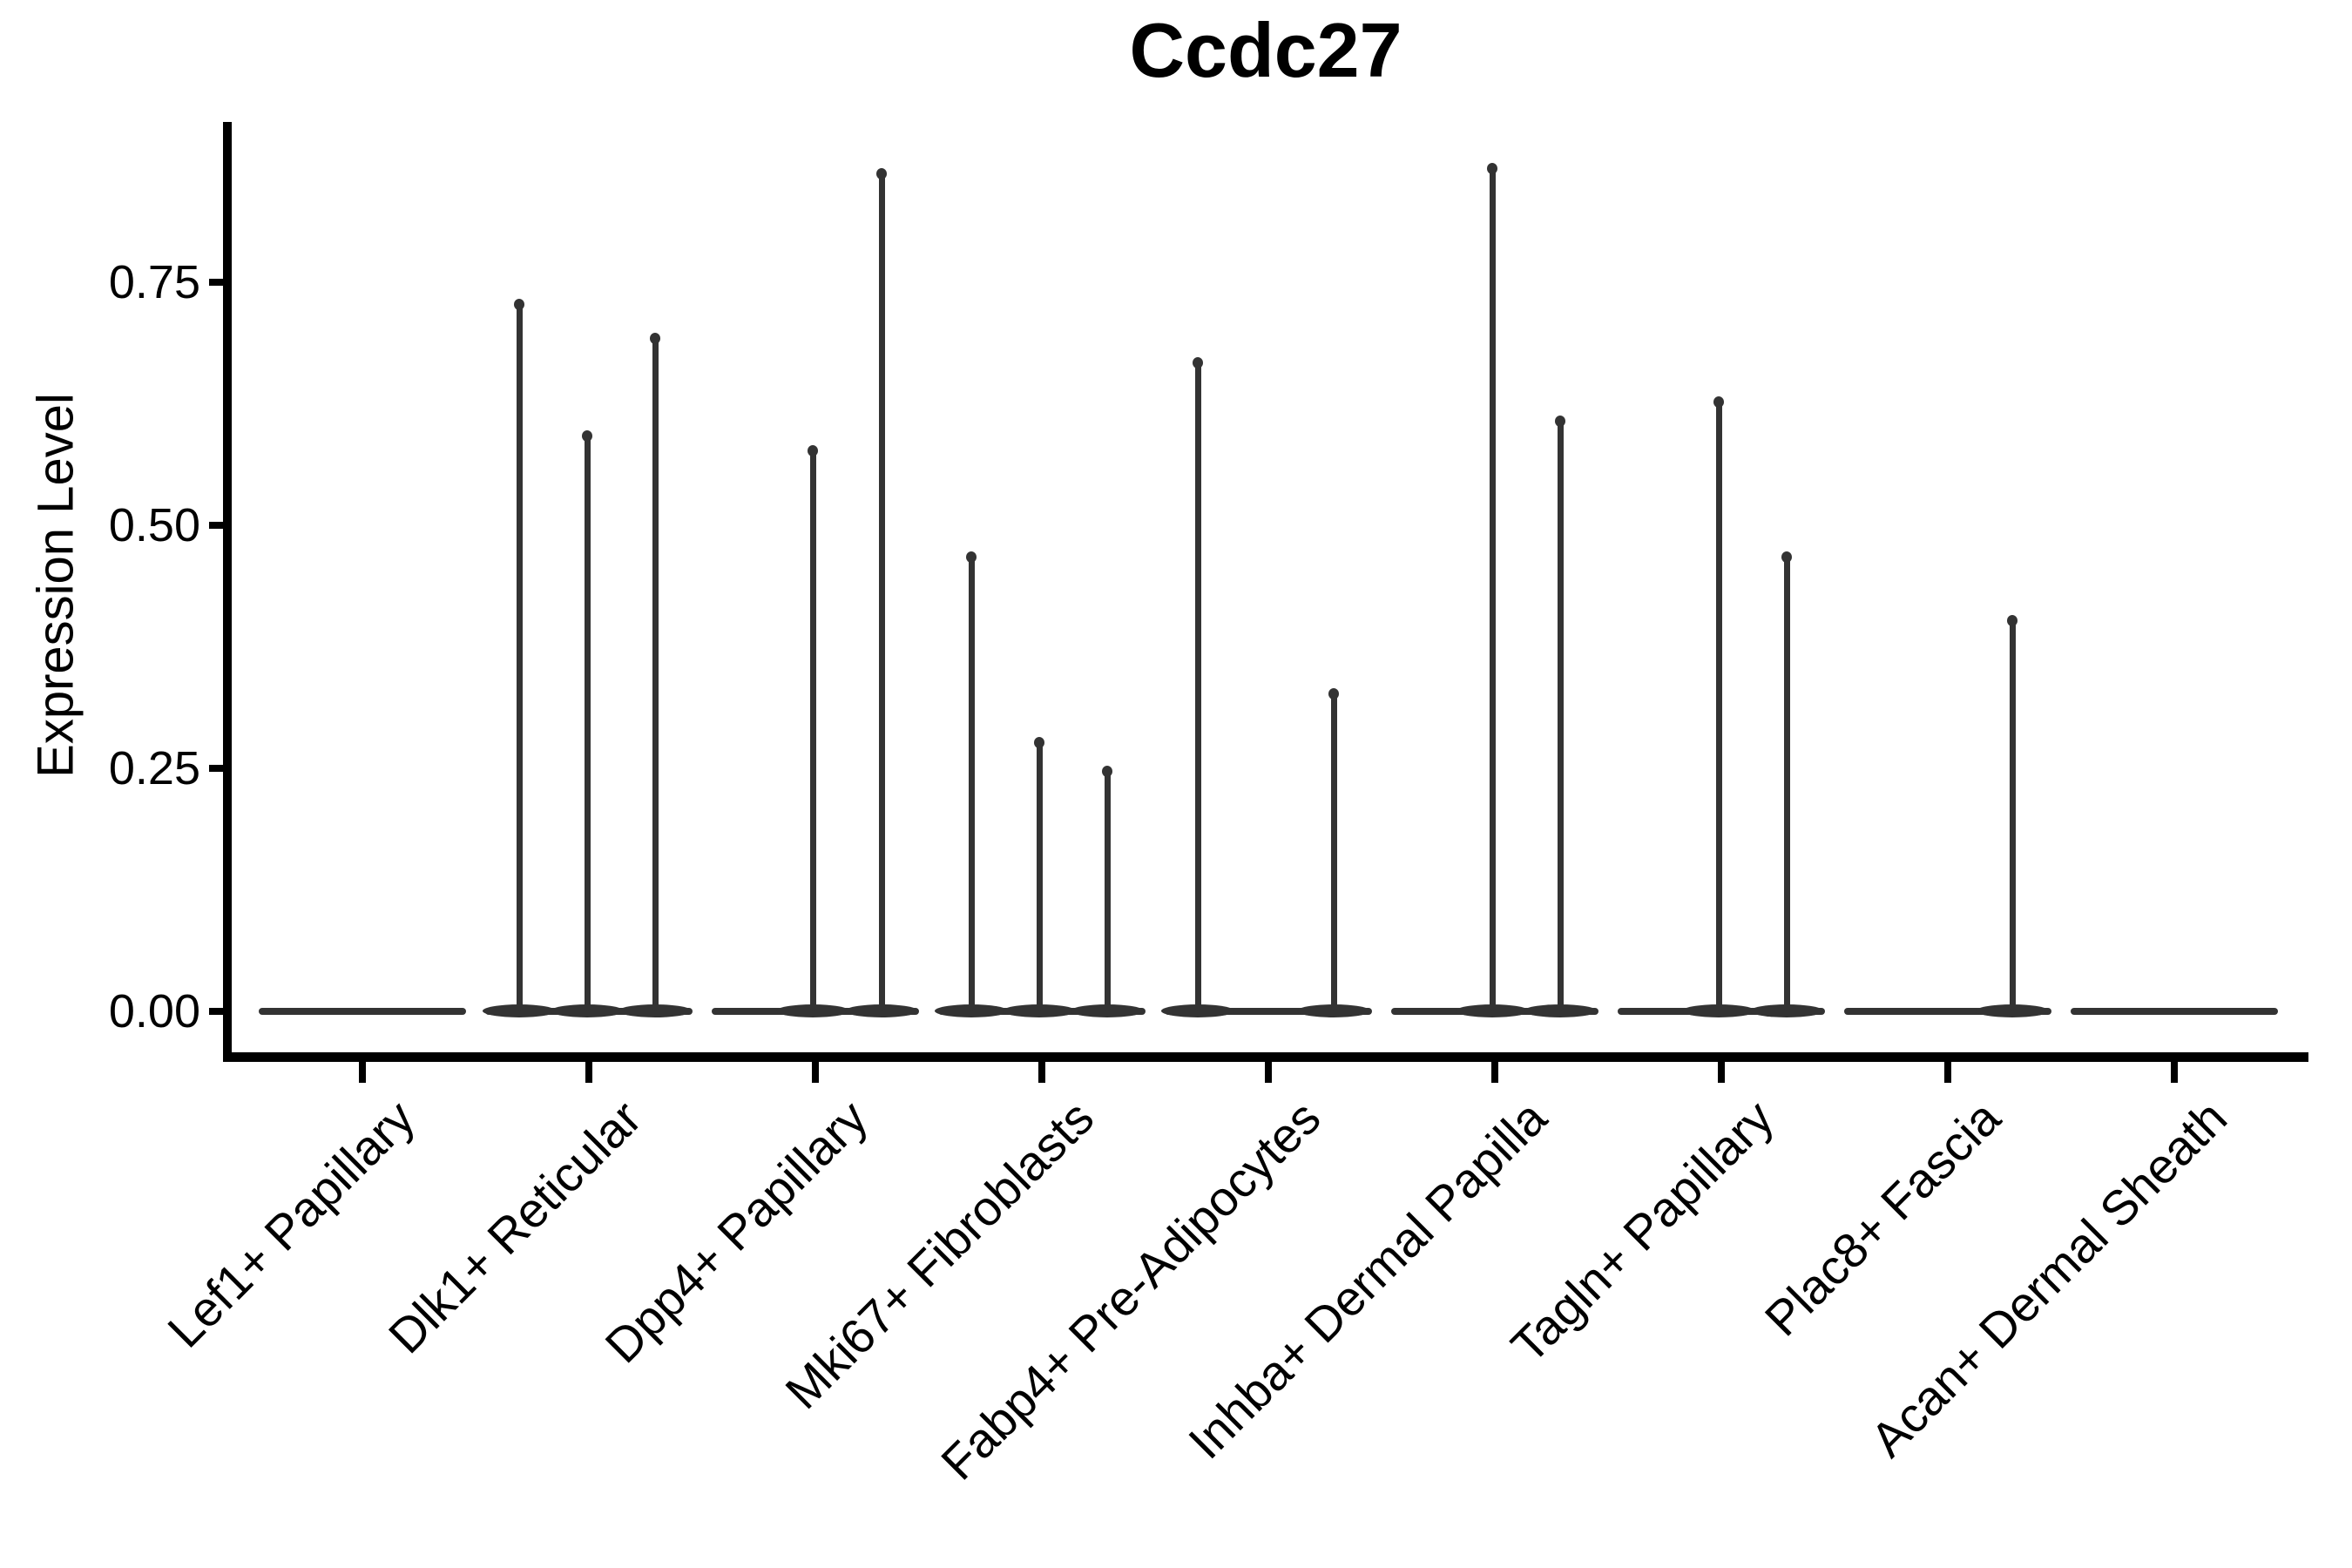  I want to click on x-tick-label: Fabp4+ Pre-Adipocytes, so click(1130, 1290).